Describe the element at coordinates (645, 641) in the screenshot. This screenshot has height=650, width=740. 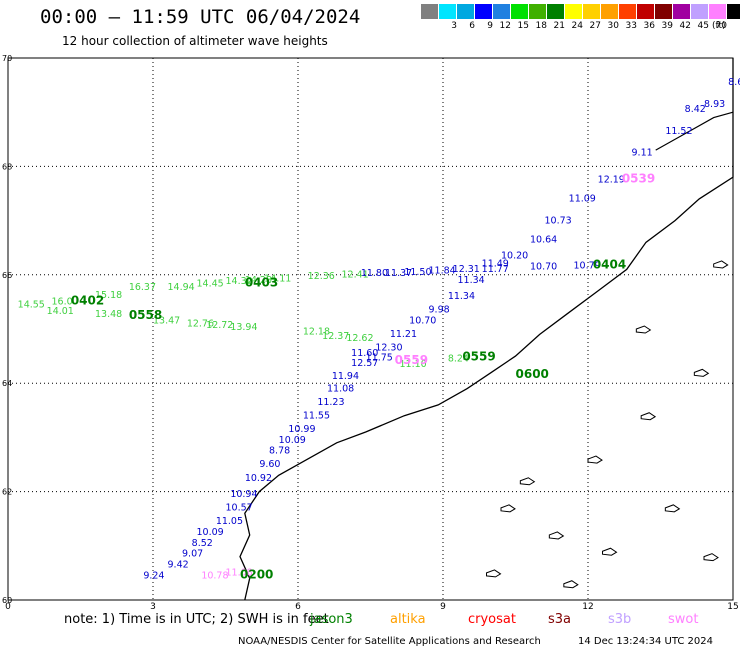
I see `footer-timestamp: 14 Dec 13:24:34 UTC 2024` at that location.